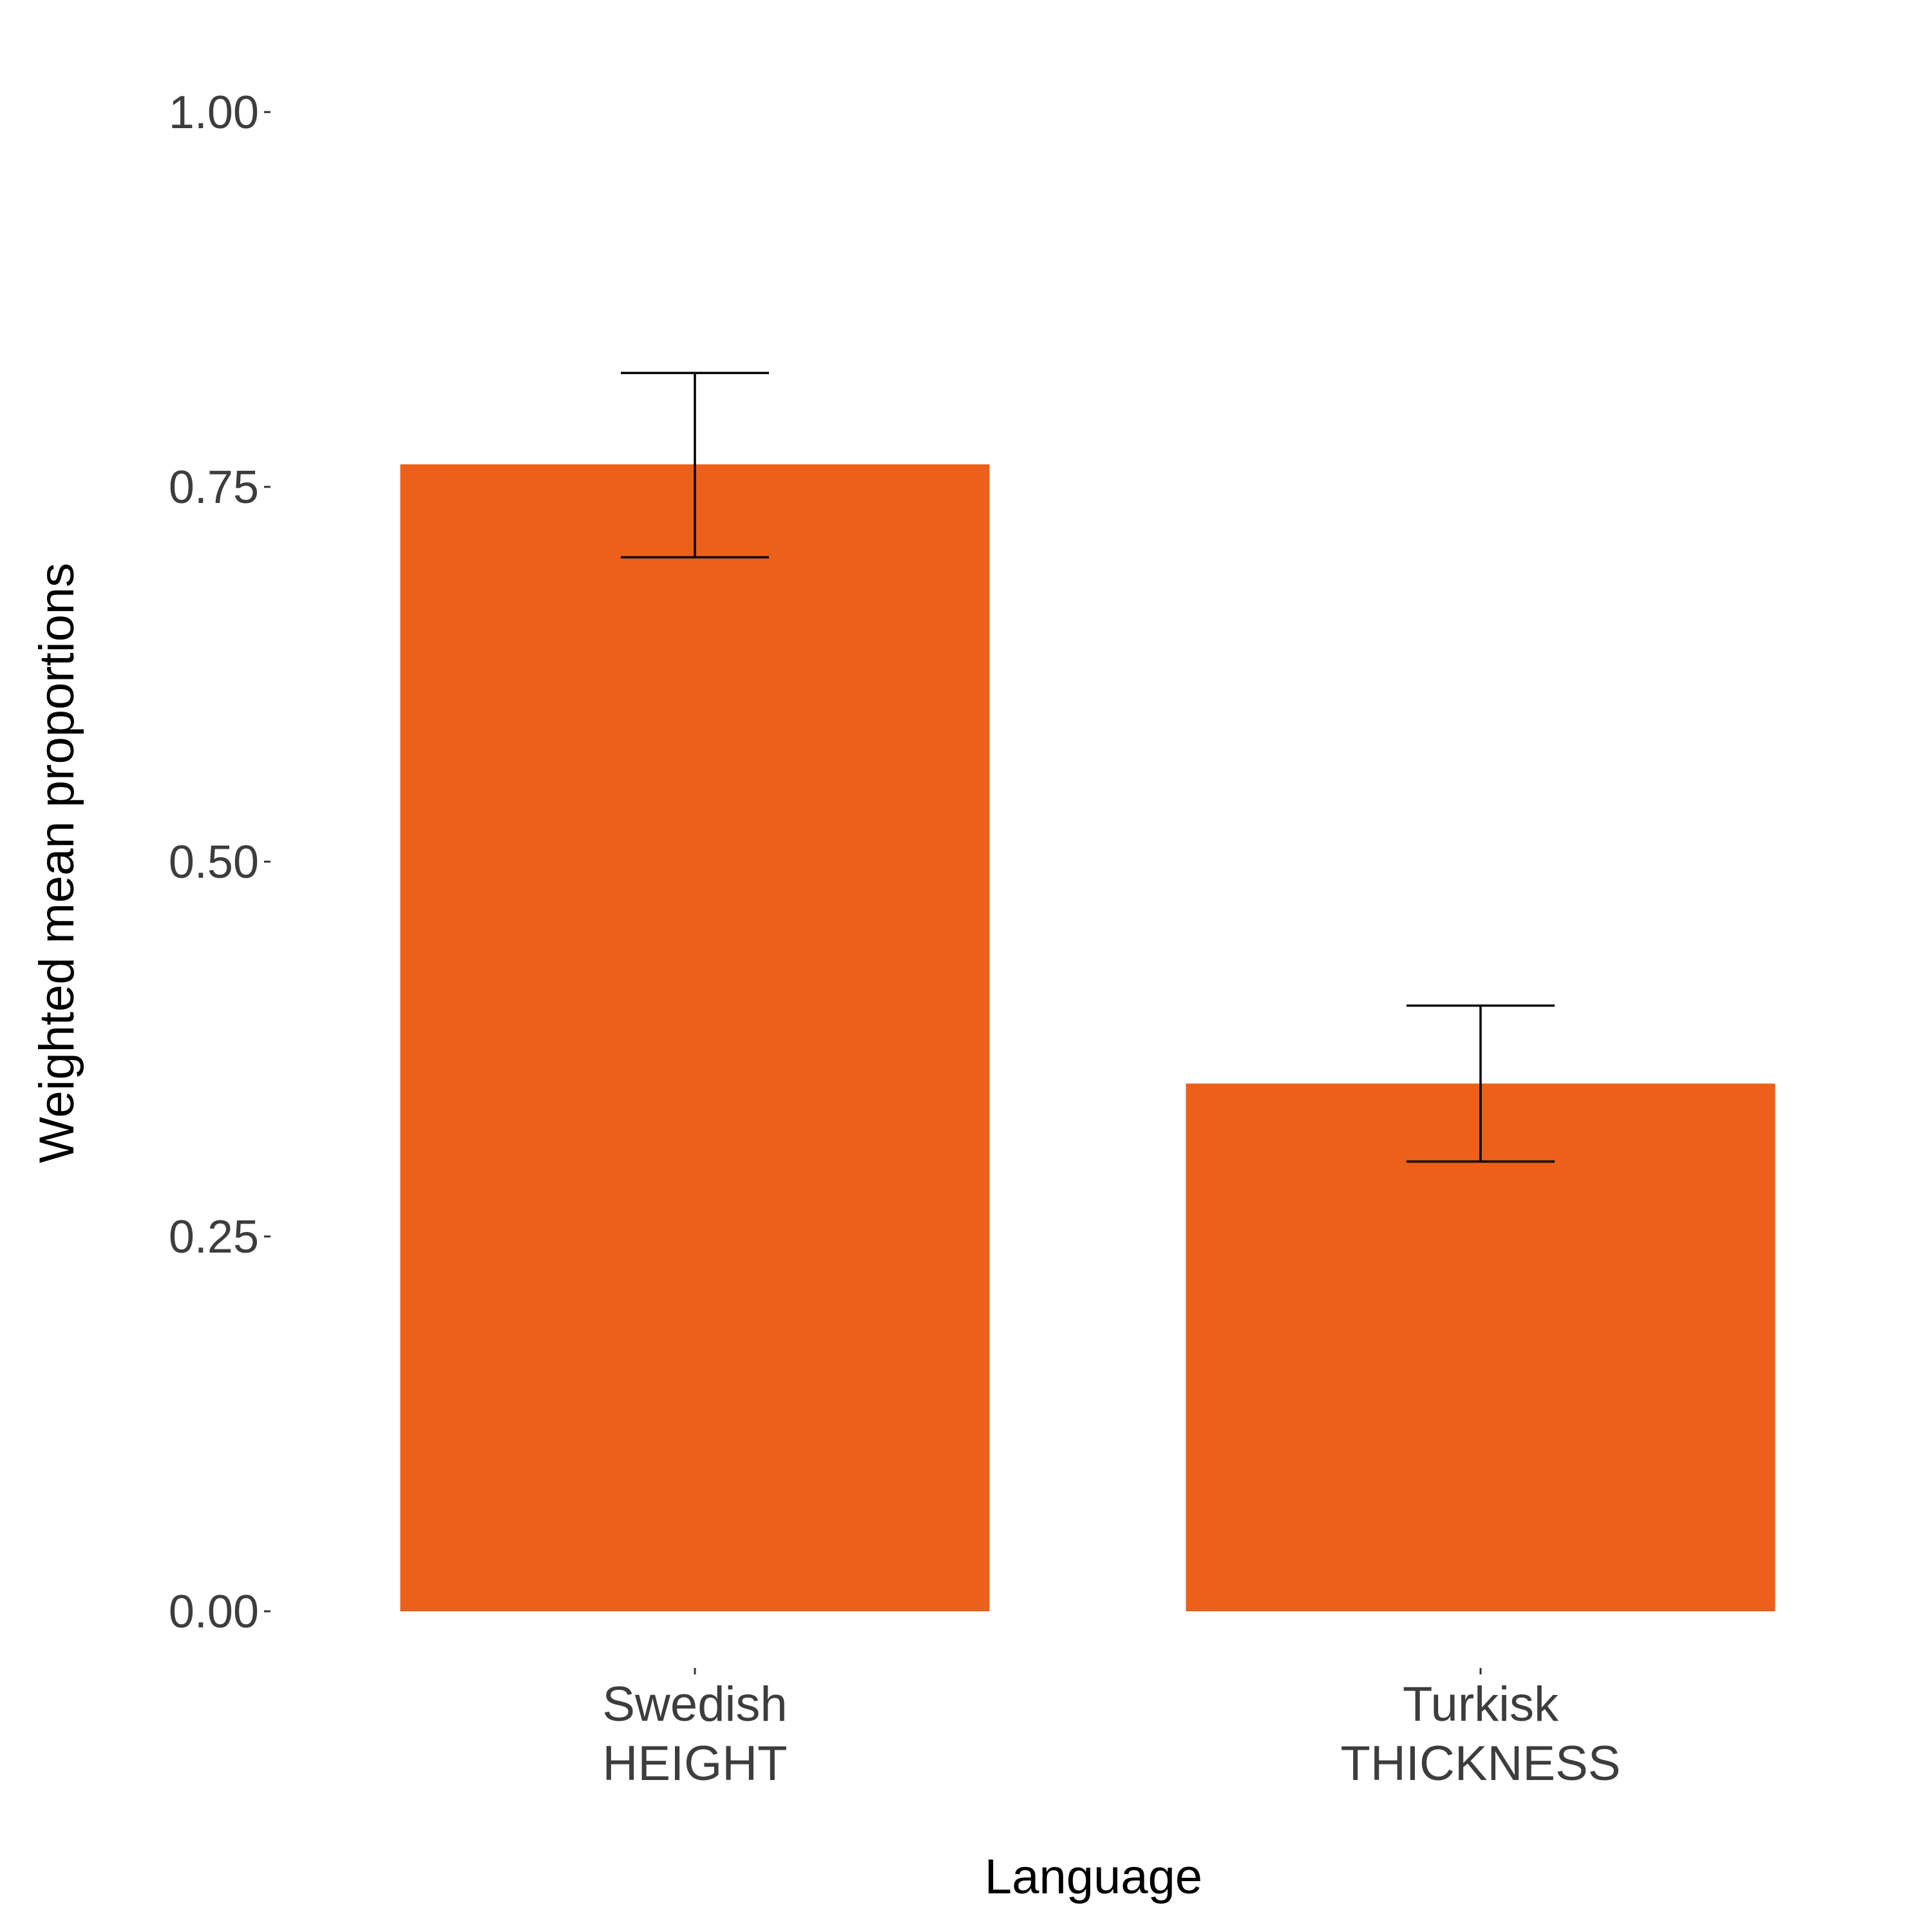 The image size is (1932, 1932). I want to click on y-axis: 0.00 0.25 0.50 0.75 1.00, so click(219, 862).